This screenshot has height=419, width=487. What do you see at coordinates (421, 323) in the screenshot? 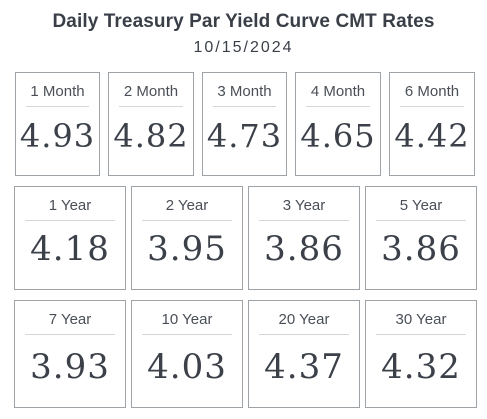
I see `rate-card-label: 30 Year` at bounding box center [421, 323].